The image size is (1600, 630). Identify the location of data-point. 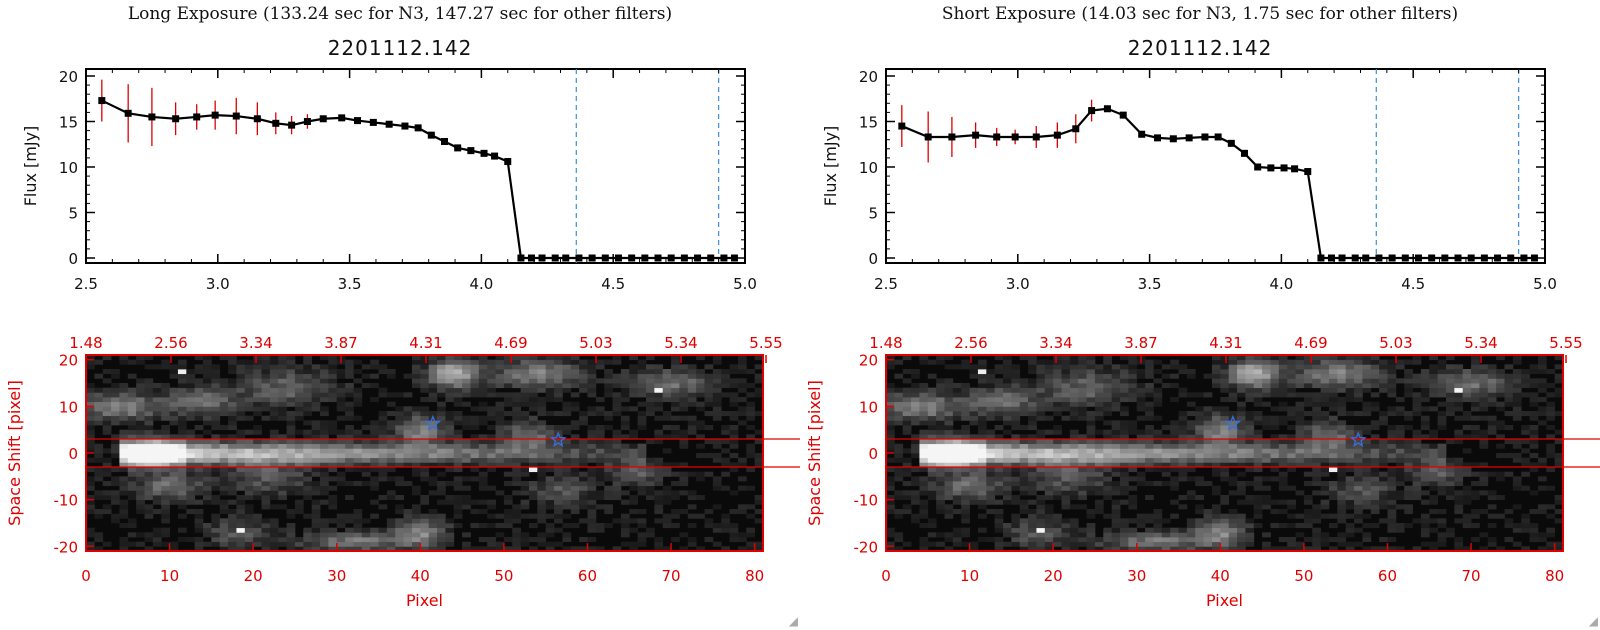
(542, 258).